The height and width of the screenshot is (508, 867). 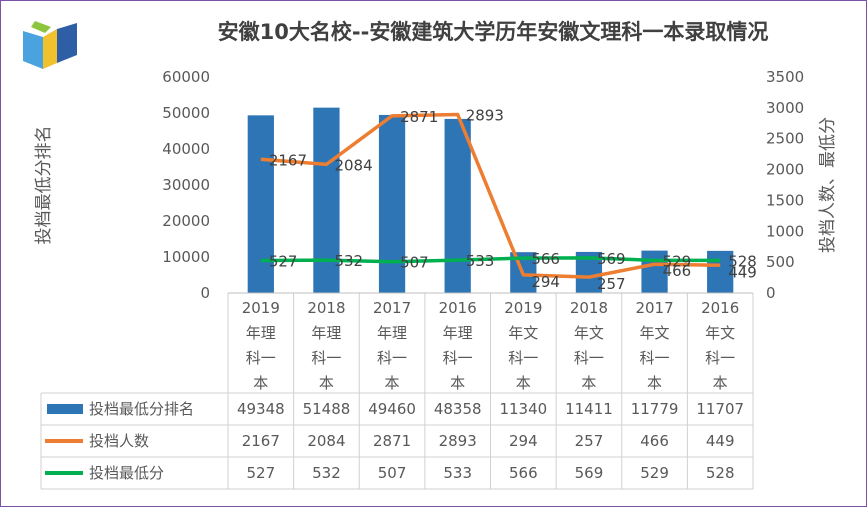 I want to click on data-label: 2167, so click(x=288, y=160).